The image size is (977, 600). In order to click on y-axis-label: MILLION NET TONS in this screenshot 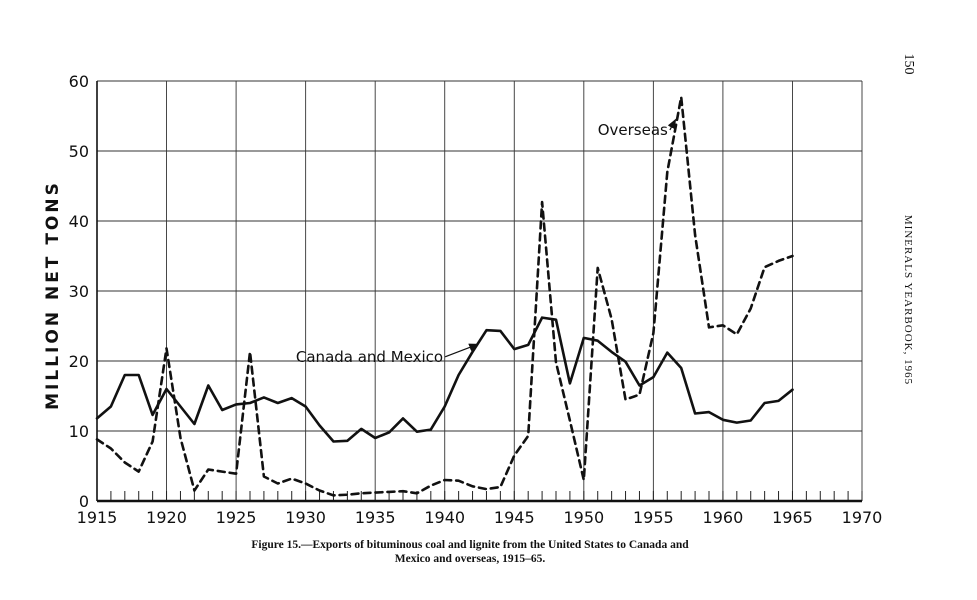, I will do `click(53, 295)`.